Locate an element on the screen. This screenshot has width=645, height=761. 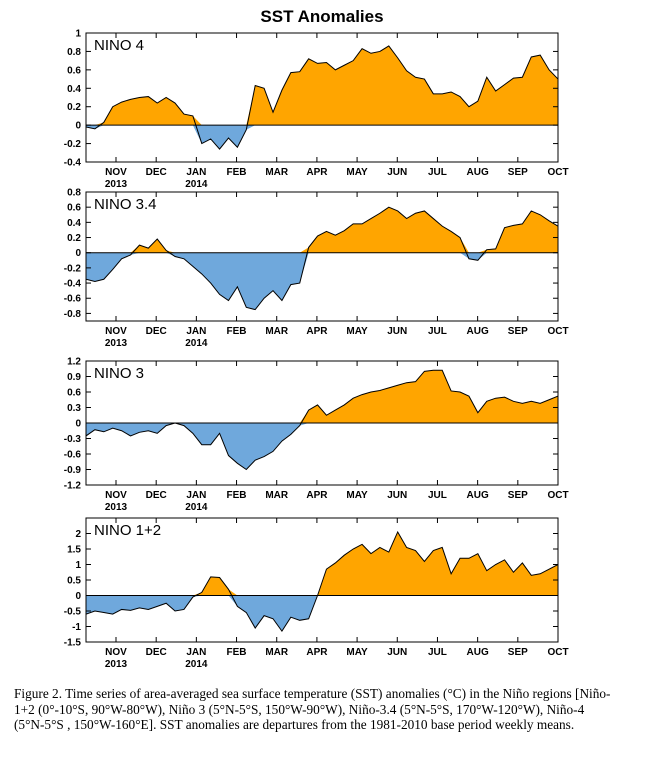
month-label: APR is located at coordinates (317, 172).